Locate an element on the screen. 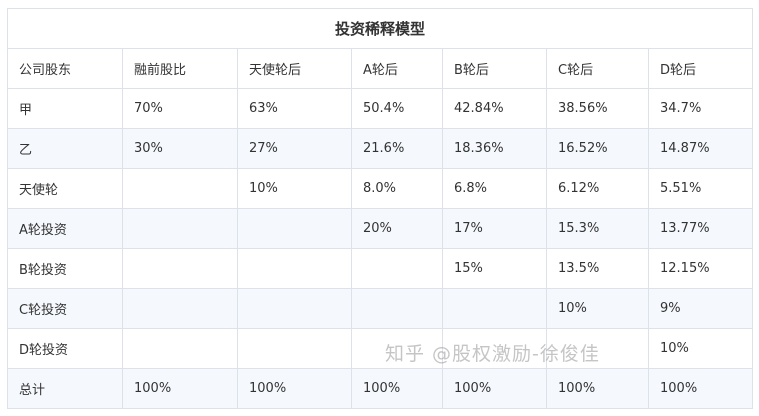 The height and width of the screenshot is (416, 759). table-cell: 16.52% is located at coordinates (597, 148).